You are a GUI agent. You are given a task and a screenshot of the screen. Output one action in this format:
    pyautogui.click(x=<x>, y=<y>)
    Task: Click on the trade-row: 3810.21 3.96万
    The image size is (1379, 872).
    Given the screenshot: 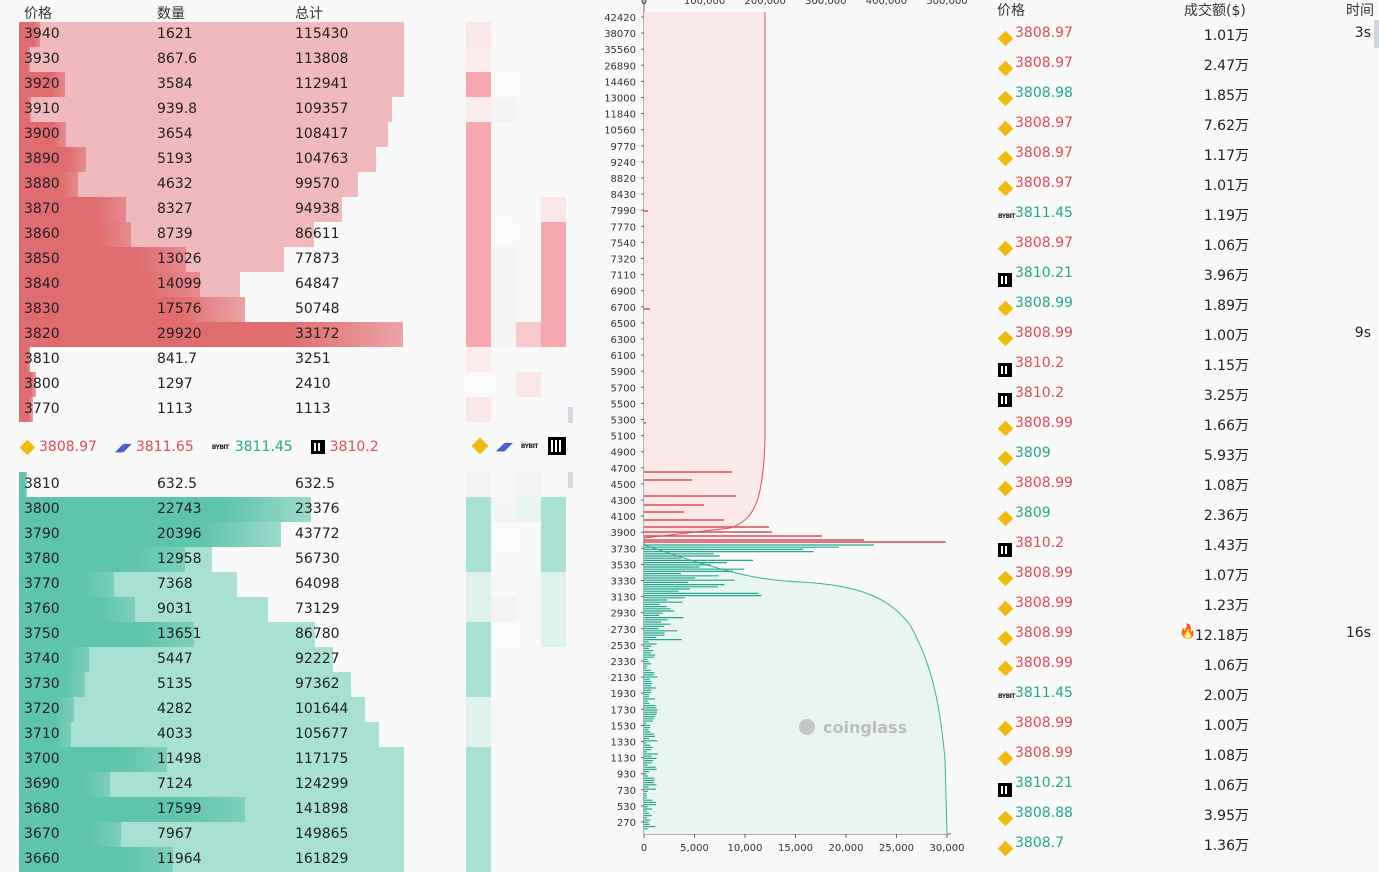 What is the action you would take?
    pyautogui.click(x=1187, y=274)
    